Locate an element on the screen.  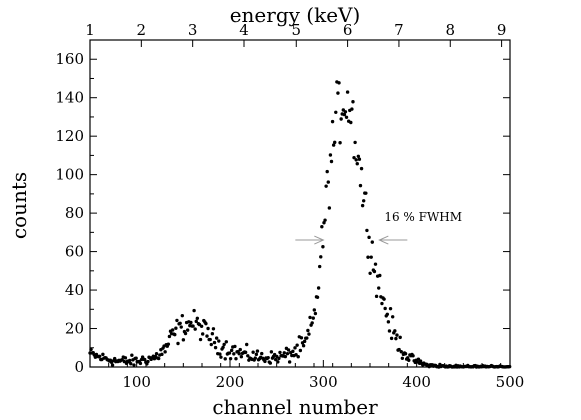
y-tick-label: 80 is located at coordinates (74, 213).